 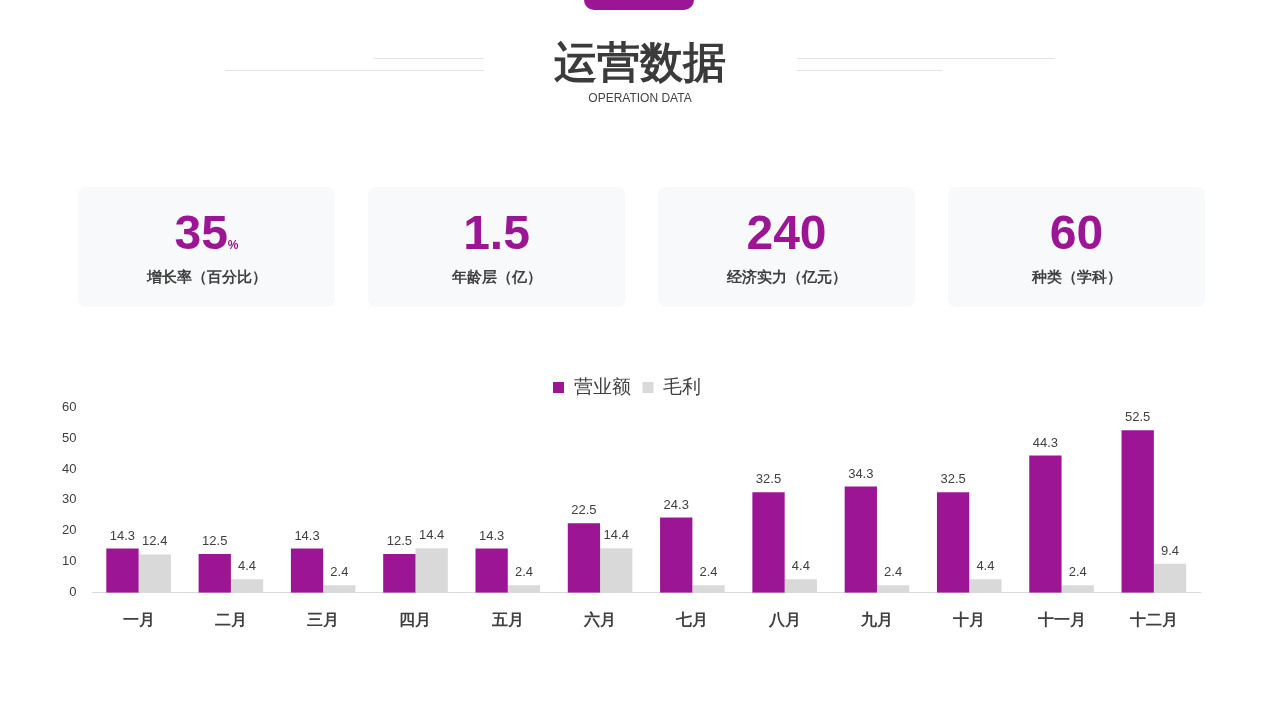 I want to click on text: OPERATION DATA, so click(x=640, y=98).